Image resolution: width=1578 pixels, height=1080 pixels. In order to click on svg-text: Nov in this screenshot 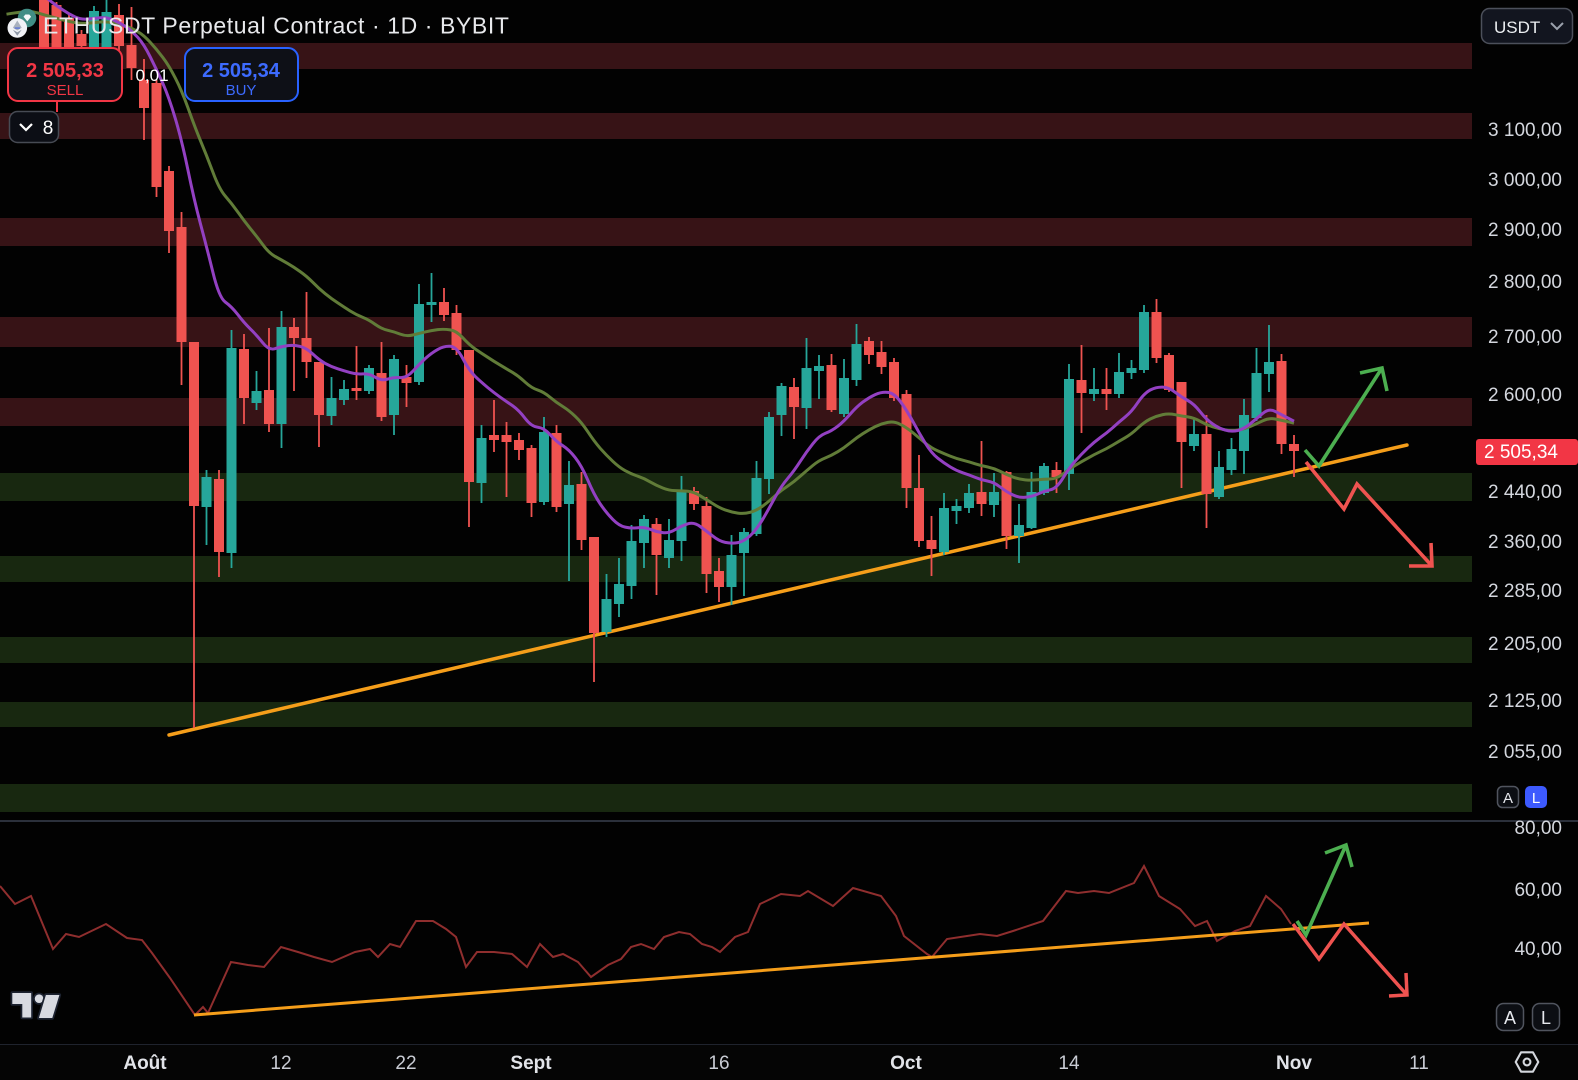, I will do `click(1294, 1063)`.